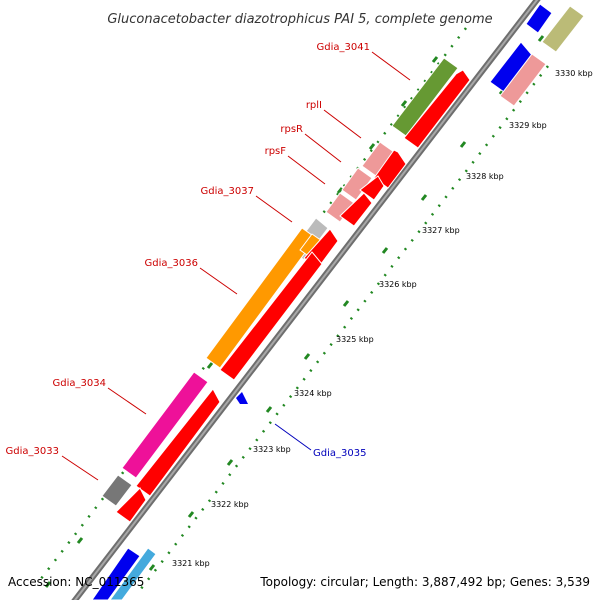  Describe the element at coordinates (171, 263) in the screenshot. I see `gene-label-gdia-3036: Gdia_3036` at that location.